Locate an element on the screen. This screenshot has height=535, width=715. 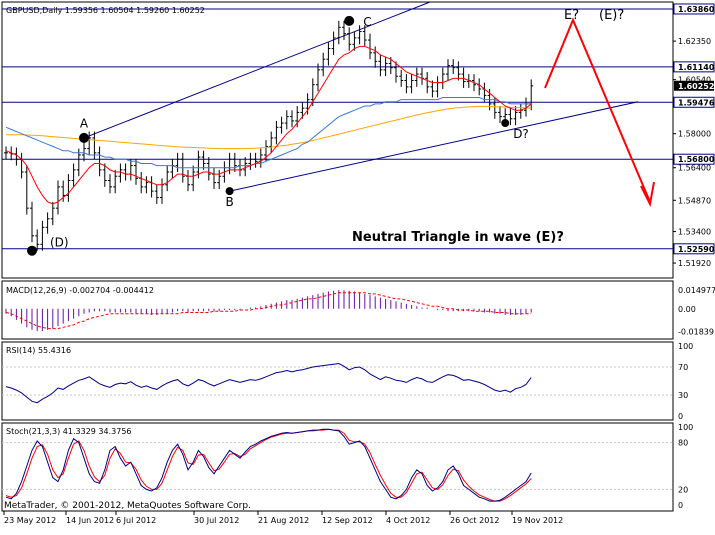
macd-title: MACD(12,26,9) -0.002704 -0.004412 is located at coordinates (80, 290).